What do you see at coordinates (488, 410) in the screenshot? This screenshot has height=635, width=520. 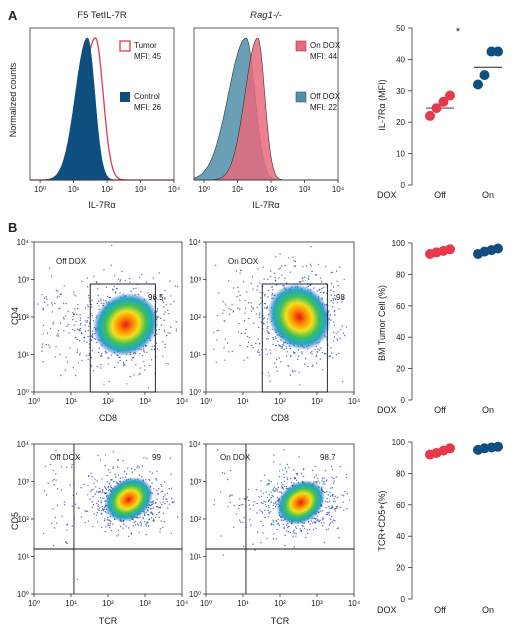 I see `dot2-cat-on: On` at bounding box center [488, 410].